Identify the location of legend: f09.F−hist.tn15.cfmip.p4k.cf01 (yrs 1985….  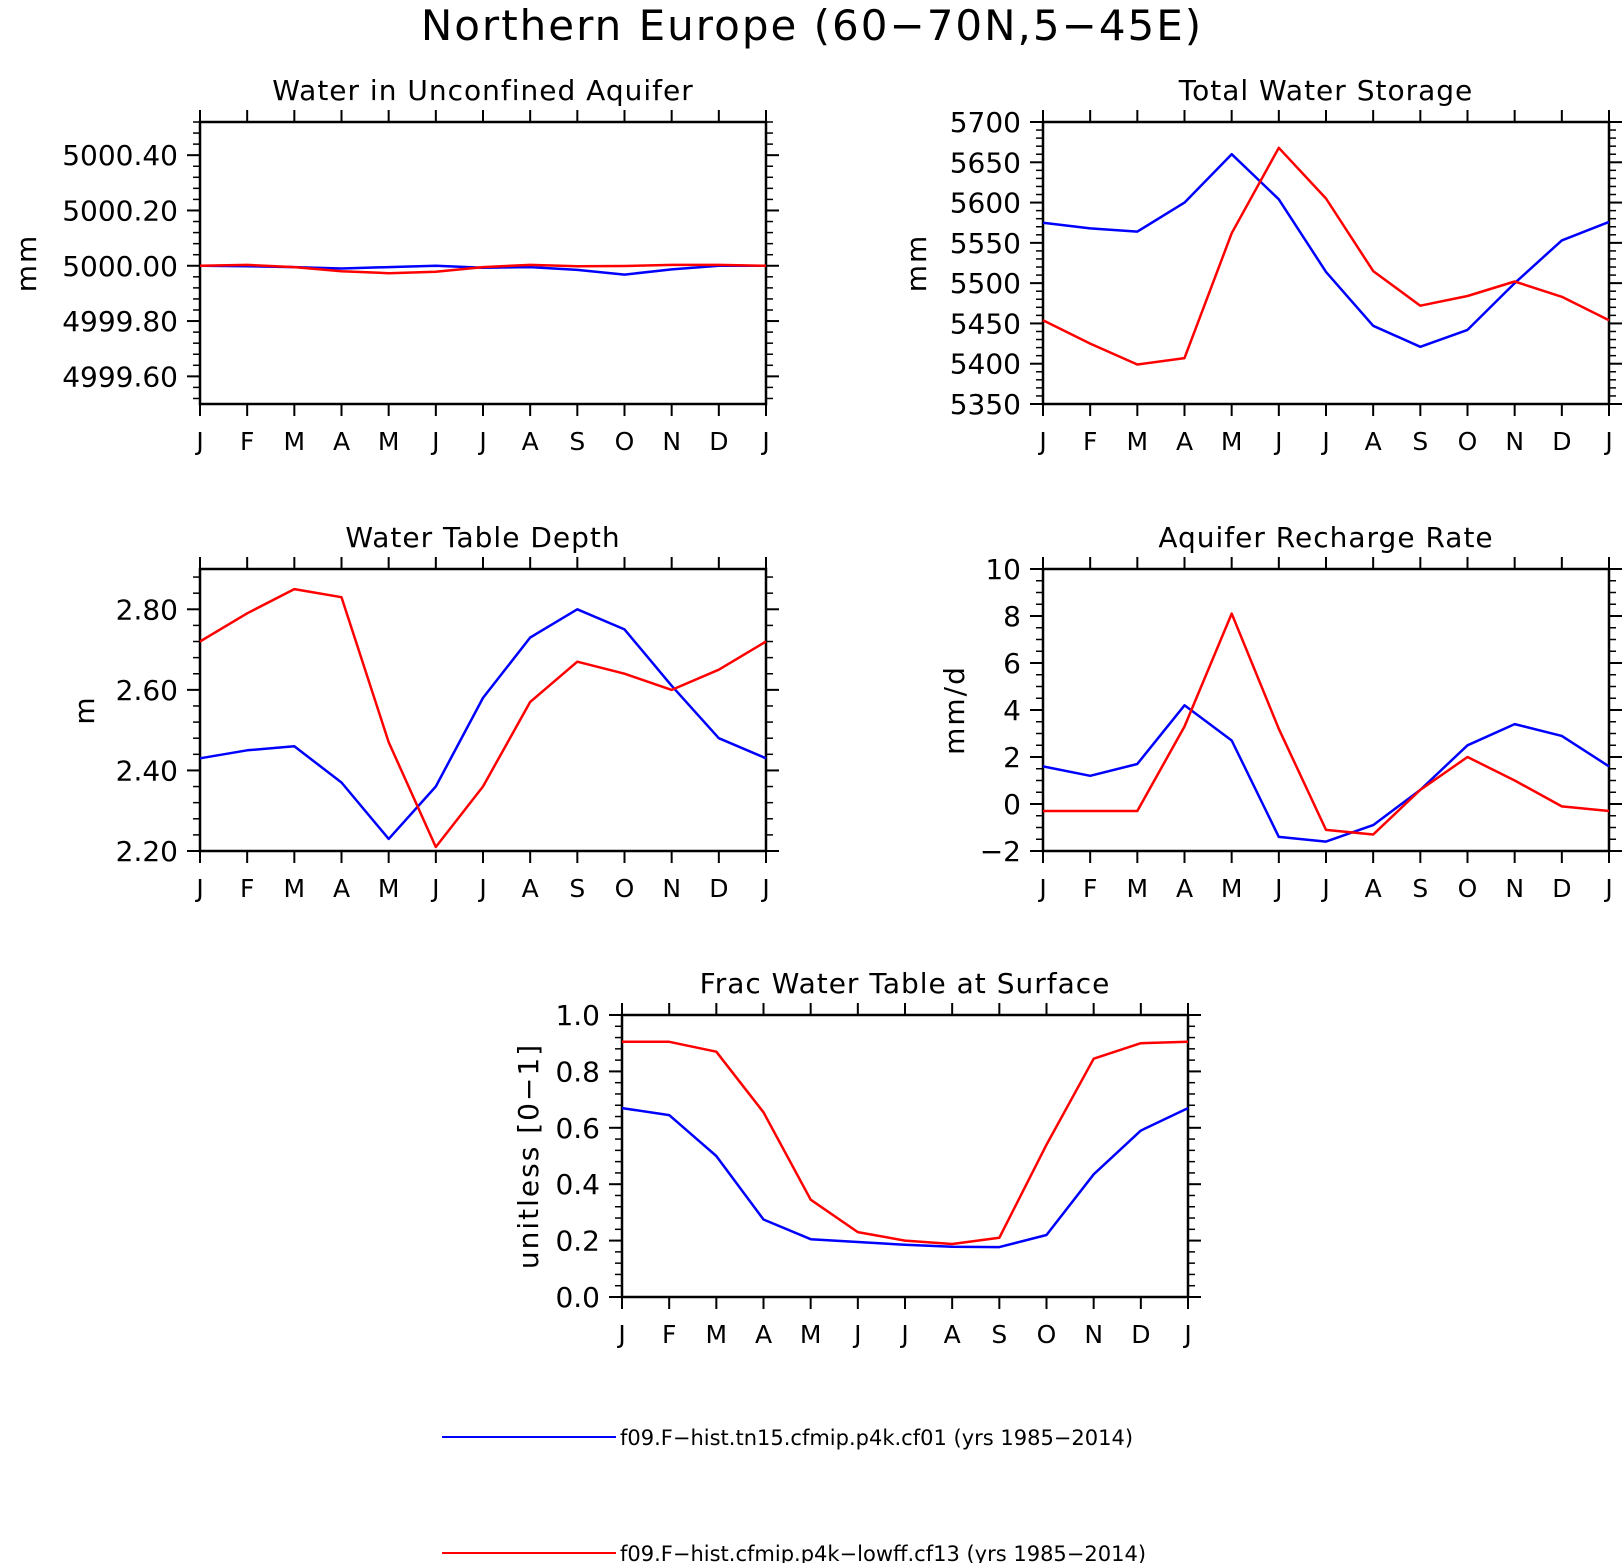
(794, 1494).